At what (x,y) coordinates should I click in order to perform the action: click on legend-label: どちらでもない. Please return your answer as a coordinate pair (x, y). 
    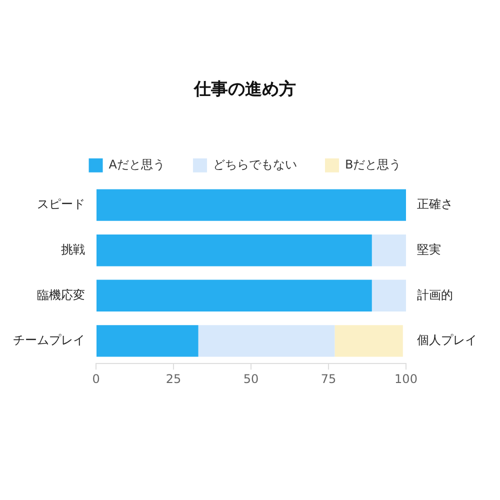
    Looking at the image, I should click on (254, 165).